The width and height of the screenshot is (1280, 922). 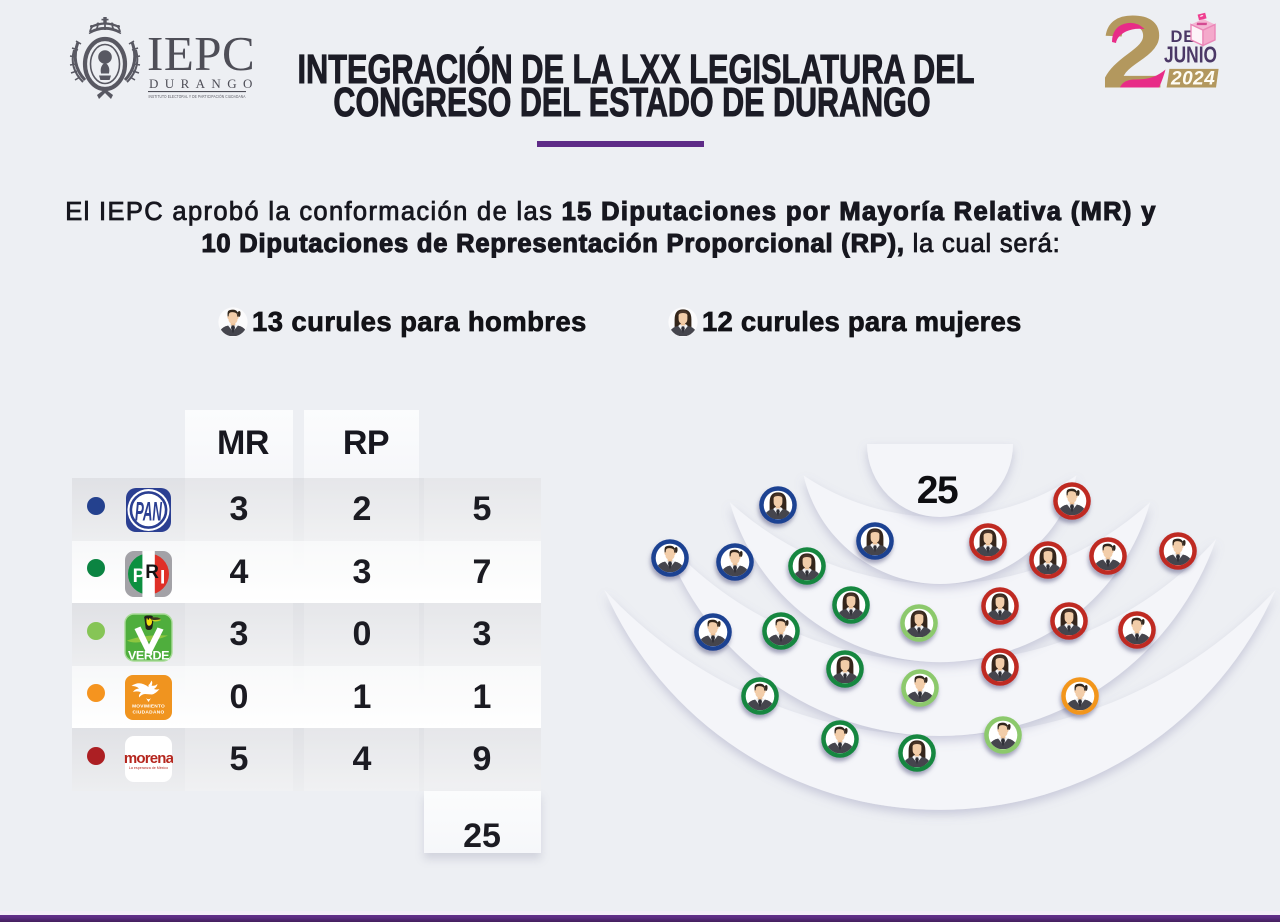 I want to click on svg-text: JUNIO, so click(x=1190, y=55).